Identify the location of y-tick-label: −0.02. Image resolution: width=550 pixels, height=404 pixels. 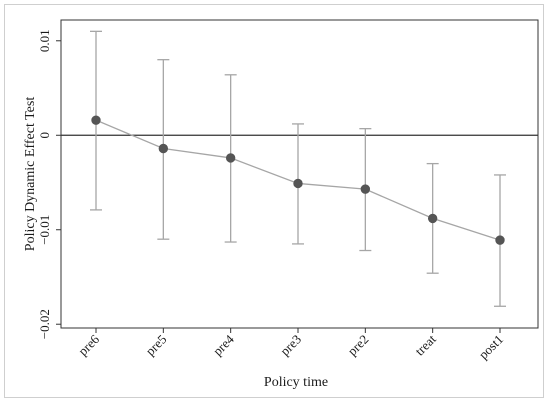
(44, 324).